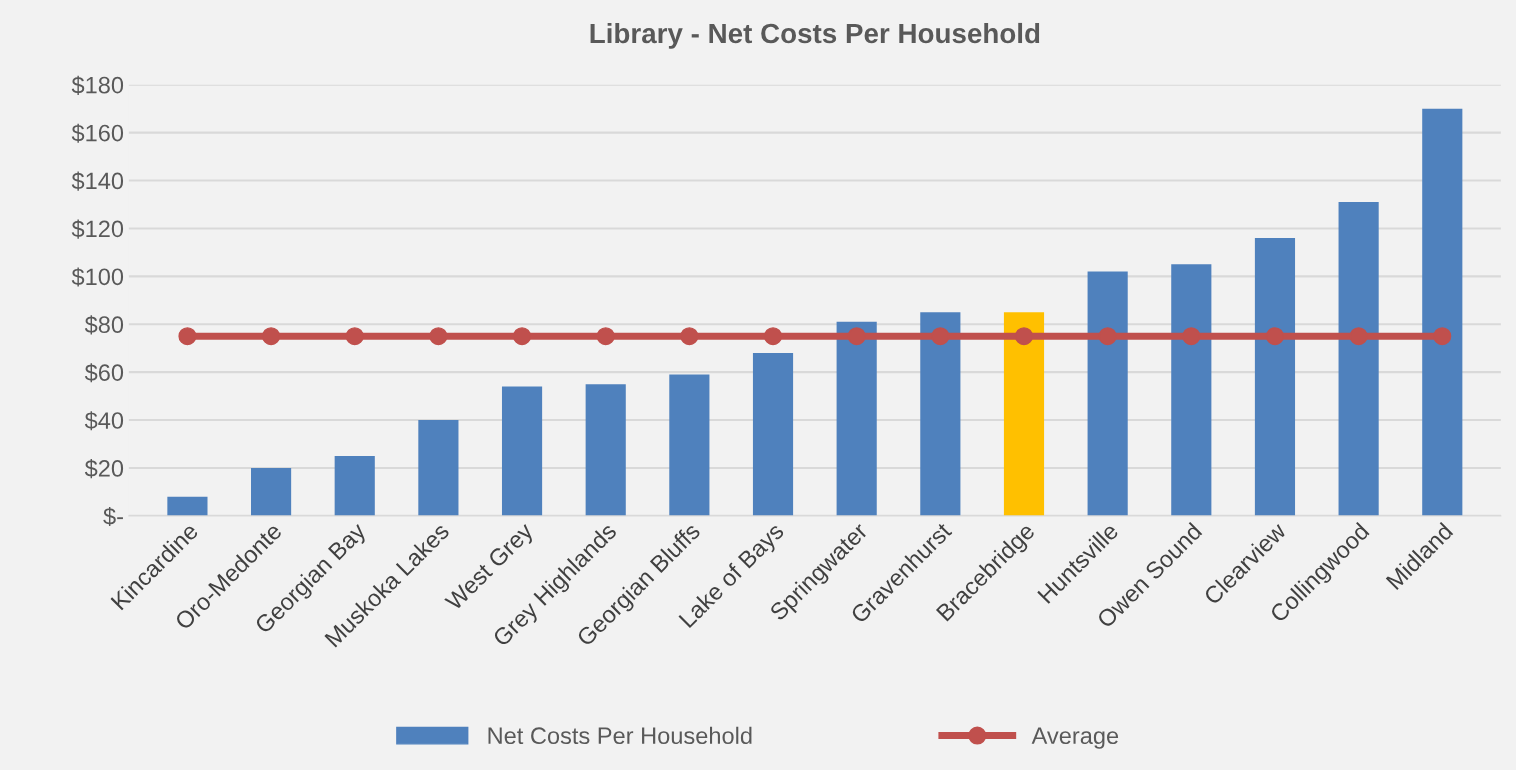  I want to click on y-tick-label: $100, so click(97, 277).